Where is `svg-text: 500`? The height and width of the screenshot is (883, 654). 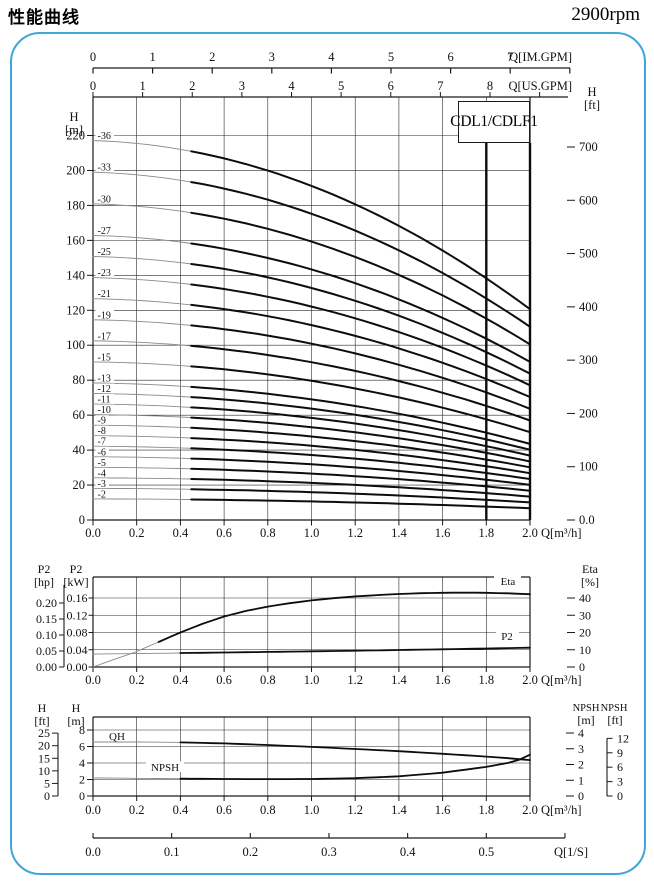 svg-text: 500 is located at coordinates (588, 254).